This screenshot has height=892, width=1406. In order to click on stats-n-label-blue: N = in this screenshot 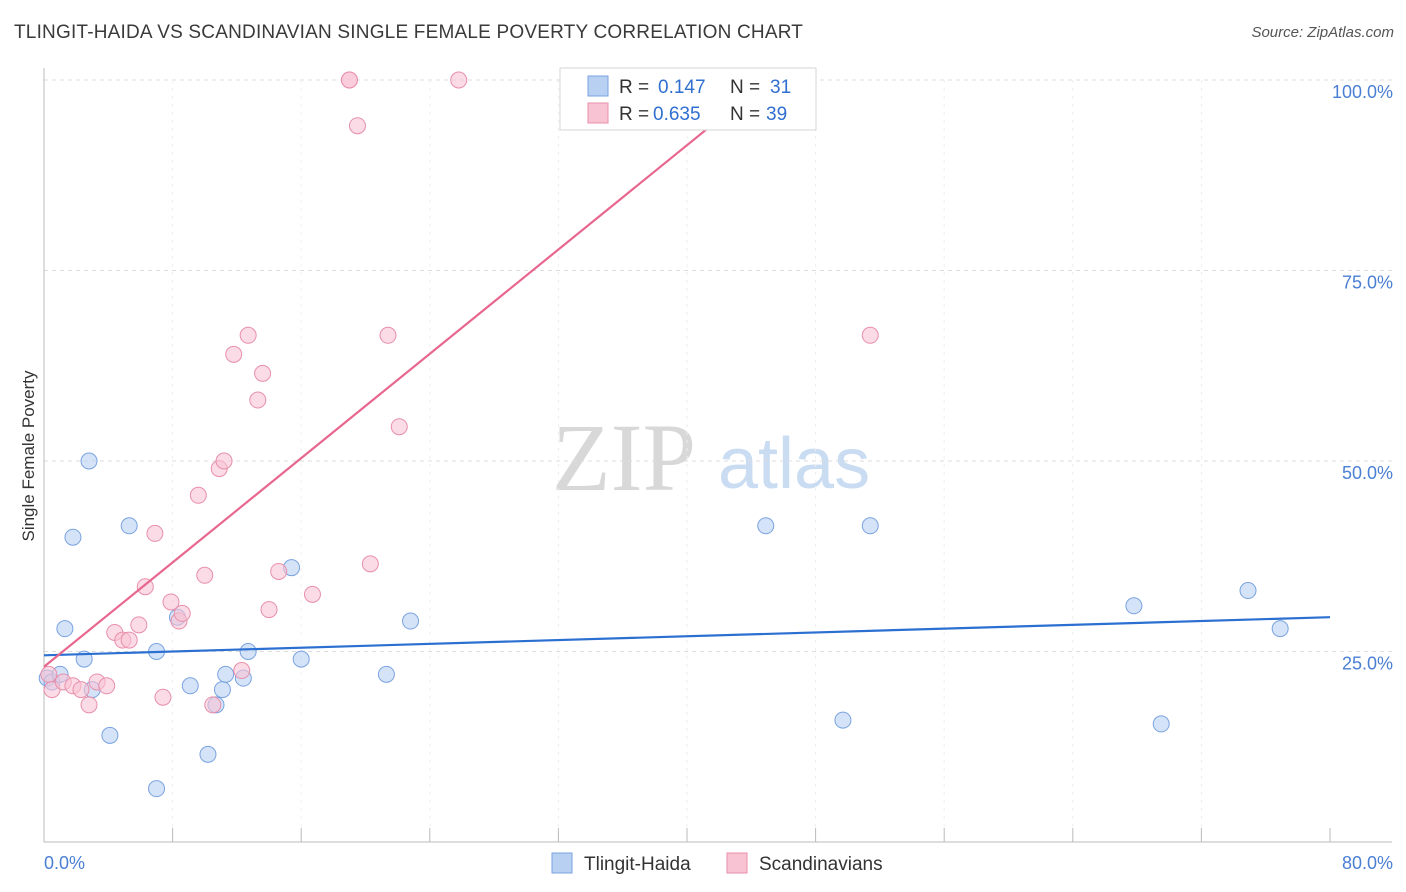, I will do `click(745, 87)`.